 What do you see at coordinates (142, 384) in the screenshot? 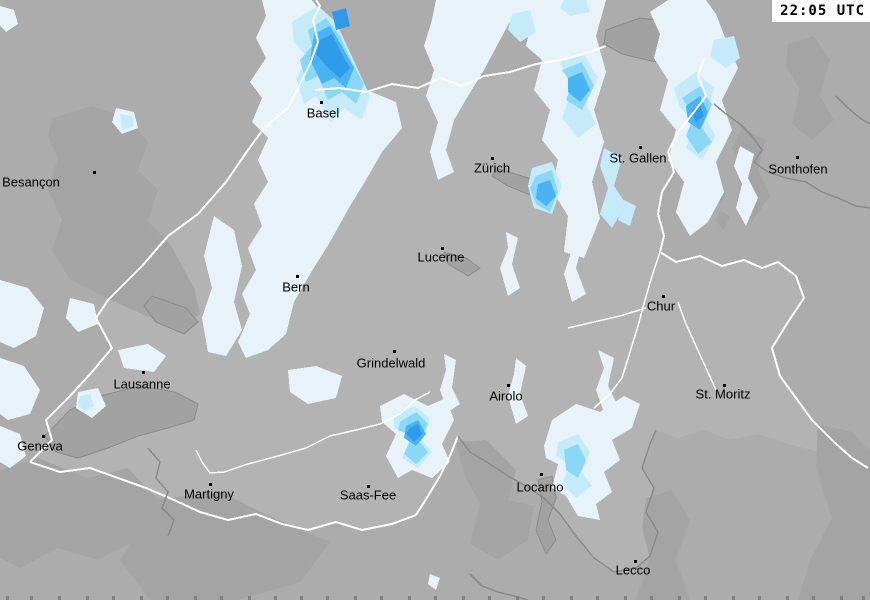
I see `city-label: Lausanne` at bounding box center [142, 384].